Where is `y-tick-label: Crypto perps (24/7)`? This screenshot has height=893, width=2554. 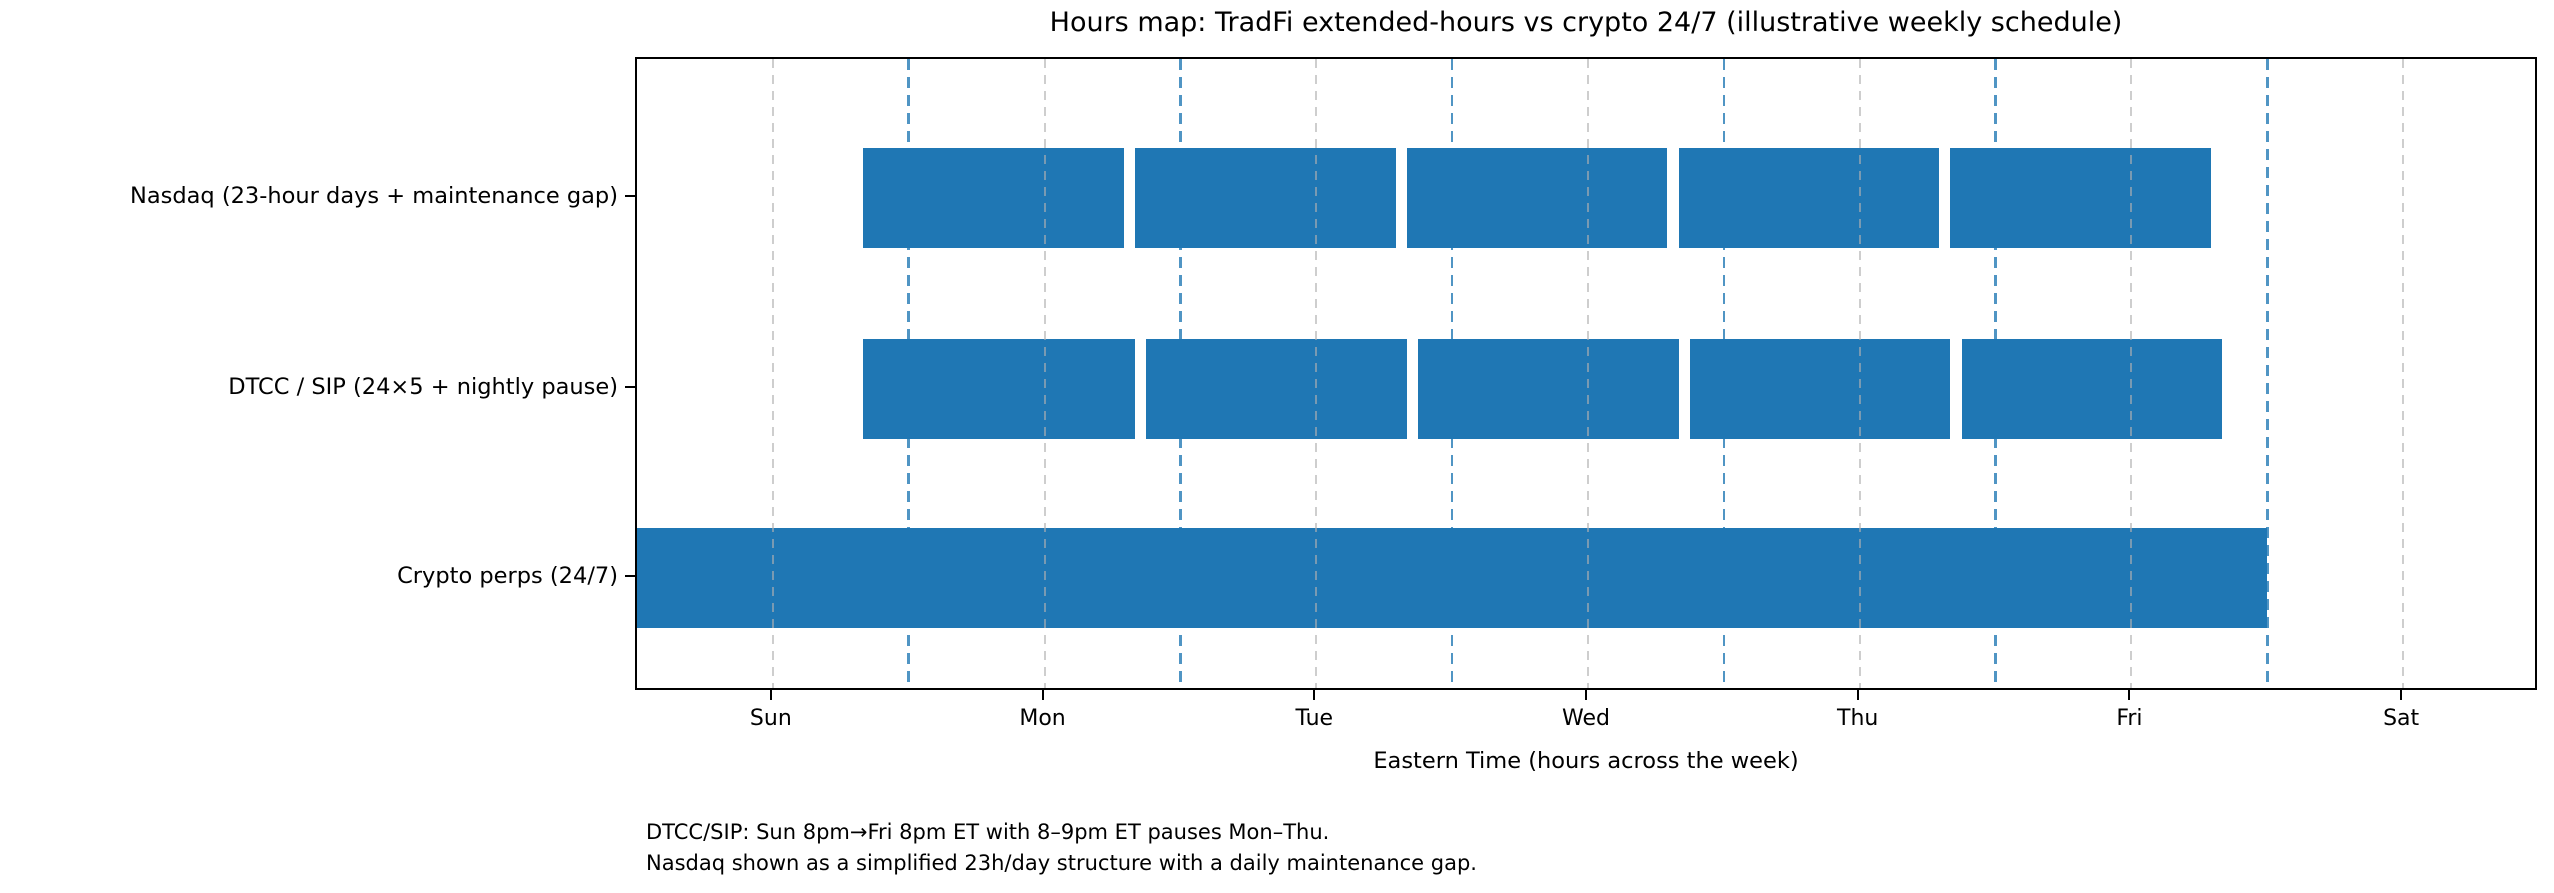 y-tick-label: Crypto perps (24/7) is located at coordinates (507, 576).